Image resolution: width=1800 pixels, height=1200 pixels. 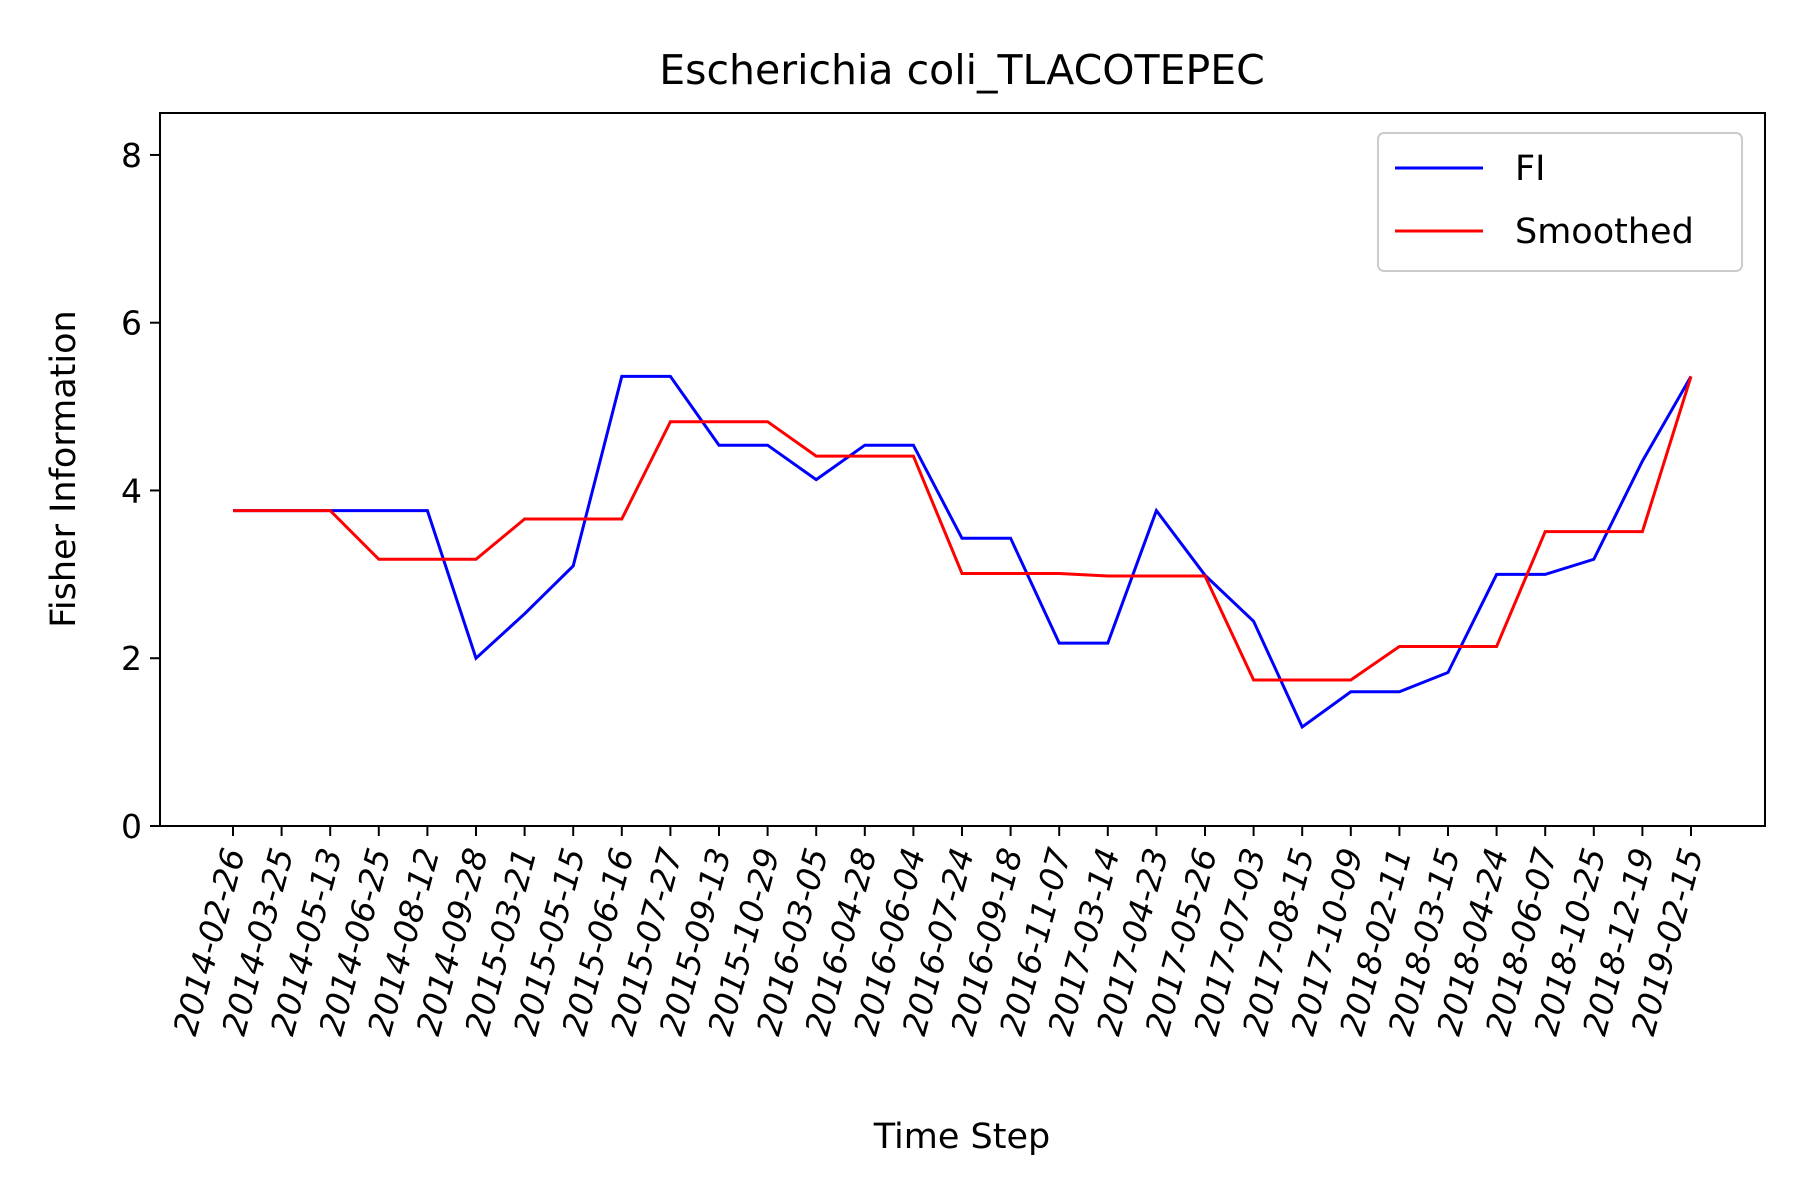 What do you see at coordinates (131, 826) in the screenshot?
I see `y-tick-label: 0` at bounding box center [131, 826].